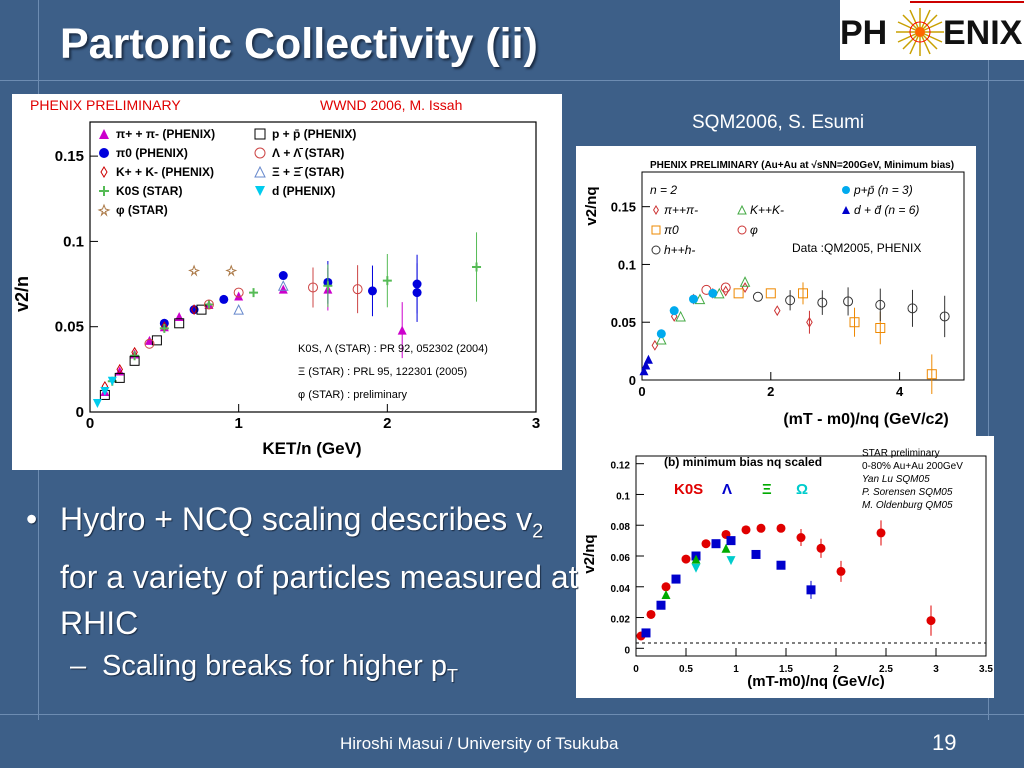  I want to click on legend-label: d + d̄ (n = 6), so click(886, 210).